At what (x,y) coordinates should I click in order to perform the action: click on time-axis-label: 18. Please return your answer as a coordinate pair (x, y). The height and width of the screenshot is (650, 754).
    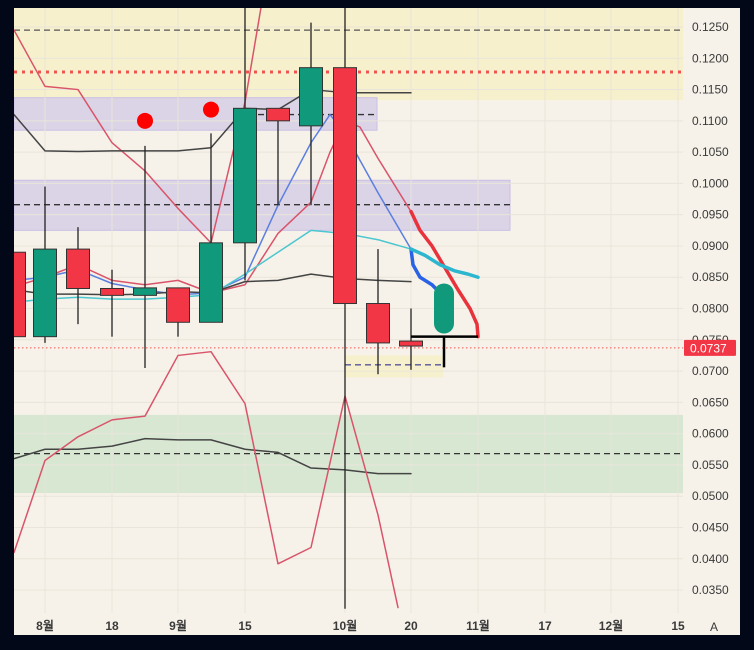
    Looking at the image, I should click on (112, 626).